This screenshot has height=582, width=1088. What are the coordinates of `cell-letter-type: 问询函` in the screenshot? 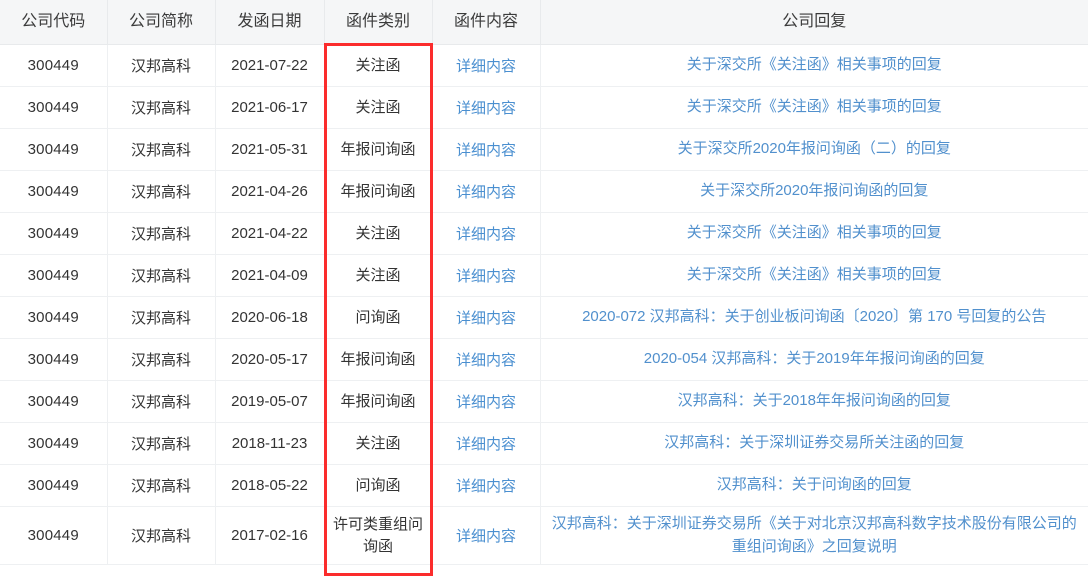 It's located at (378, 317).